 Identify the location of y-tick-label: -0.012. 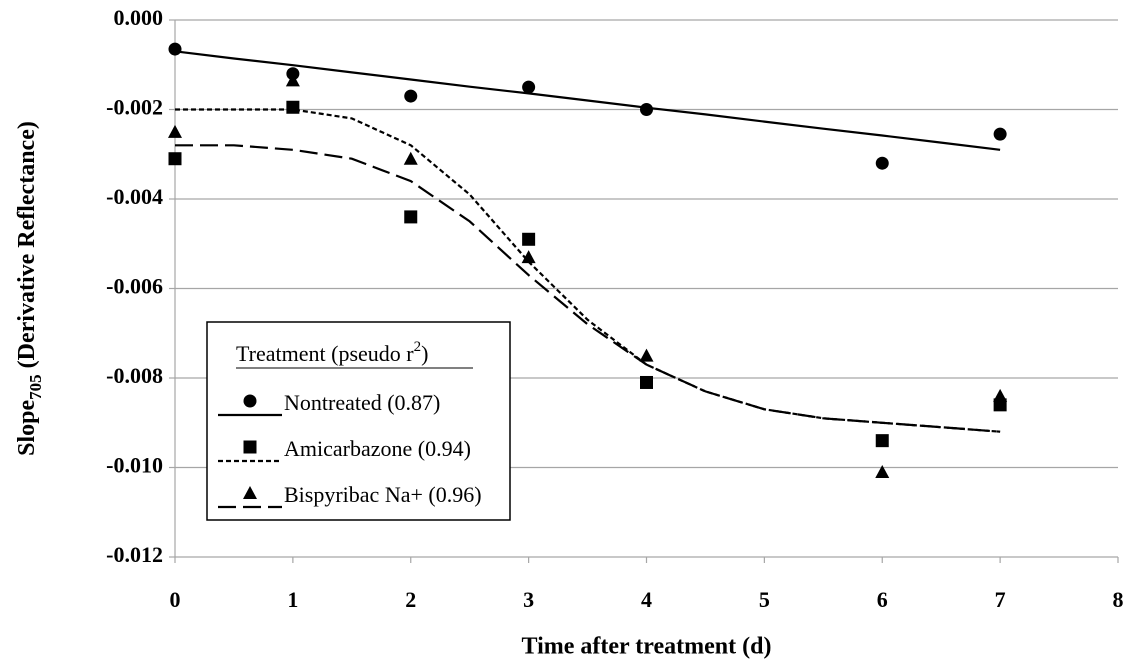
(134, 554).